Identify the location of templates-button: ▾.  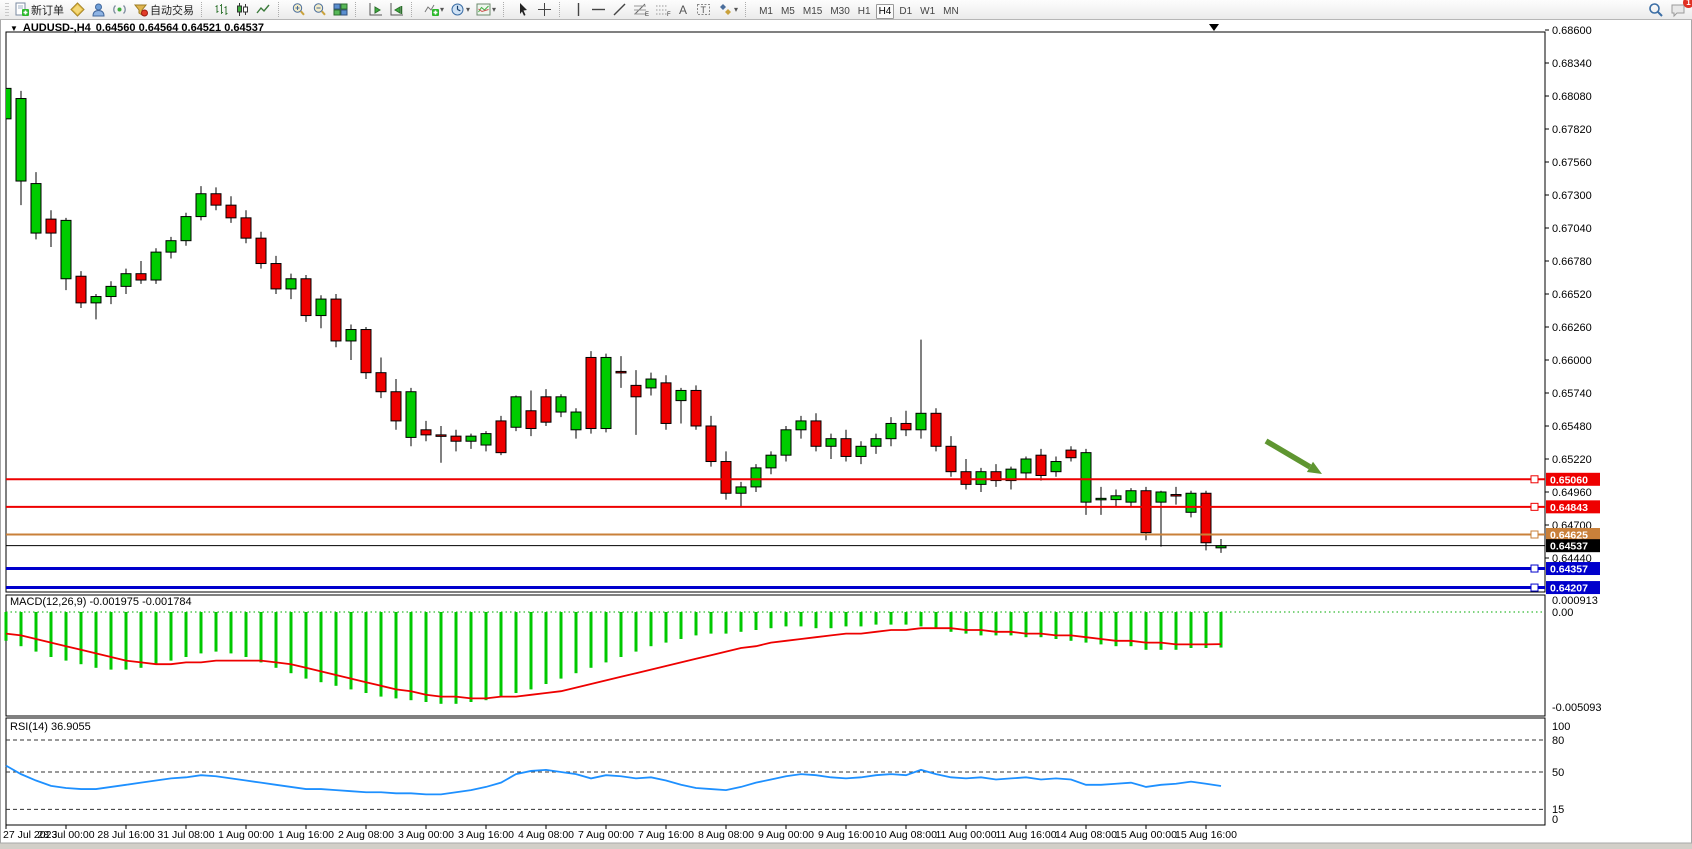
(486, 9).